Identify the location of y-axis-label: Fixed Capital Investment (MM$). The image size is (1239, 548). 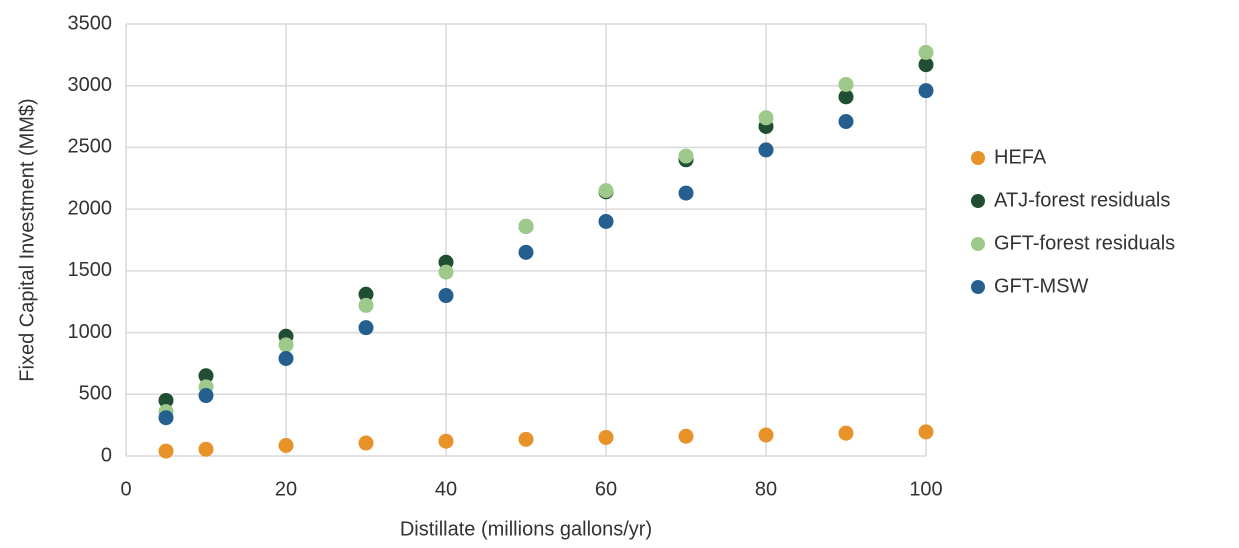
(27, 239).